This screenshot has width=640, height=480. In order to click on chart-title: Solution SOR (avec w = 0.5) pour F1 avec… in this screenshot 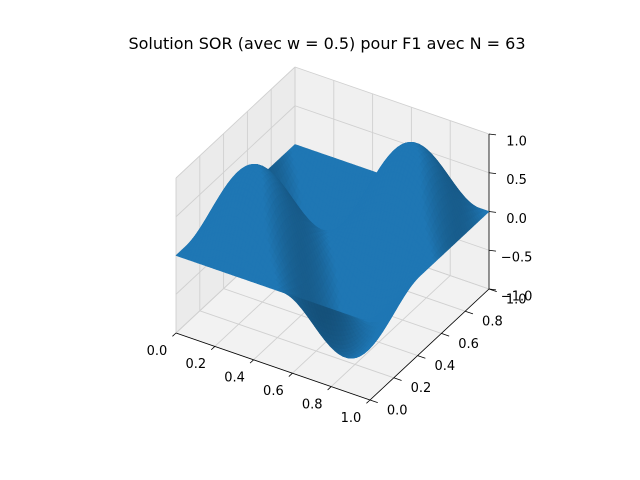, I will do `click(326, 43)`.